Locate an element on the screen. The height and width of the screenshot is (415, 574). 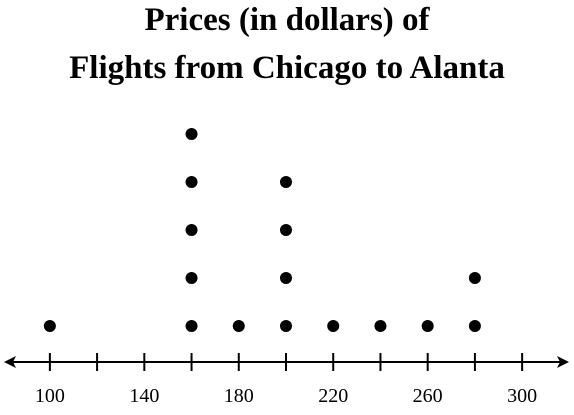
x-tick-label: 220 is located at coordinates (333, 396).